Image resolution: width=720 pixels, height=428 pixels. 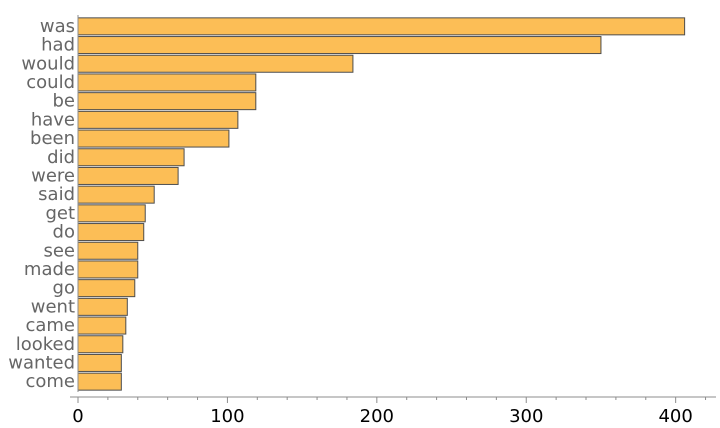 What do you see at coordinates (131, 157) in the screenshot?
I see `bar-did` at bounding box center [131, 157].